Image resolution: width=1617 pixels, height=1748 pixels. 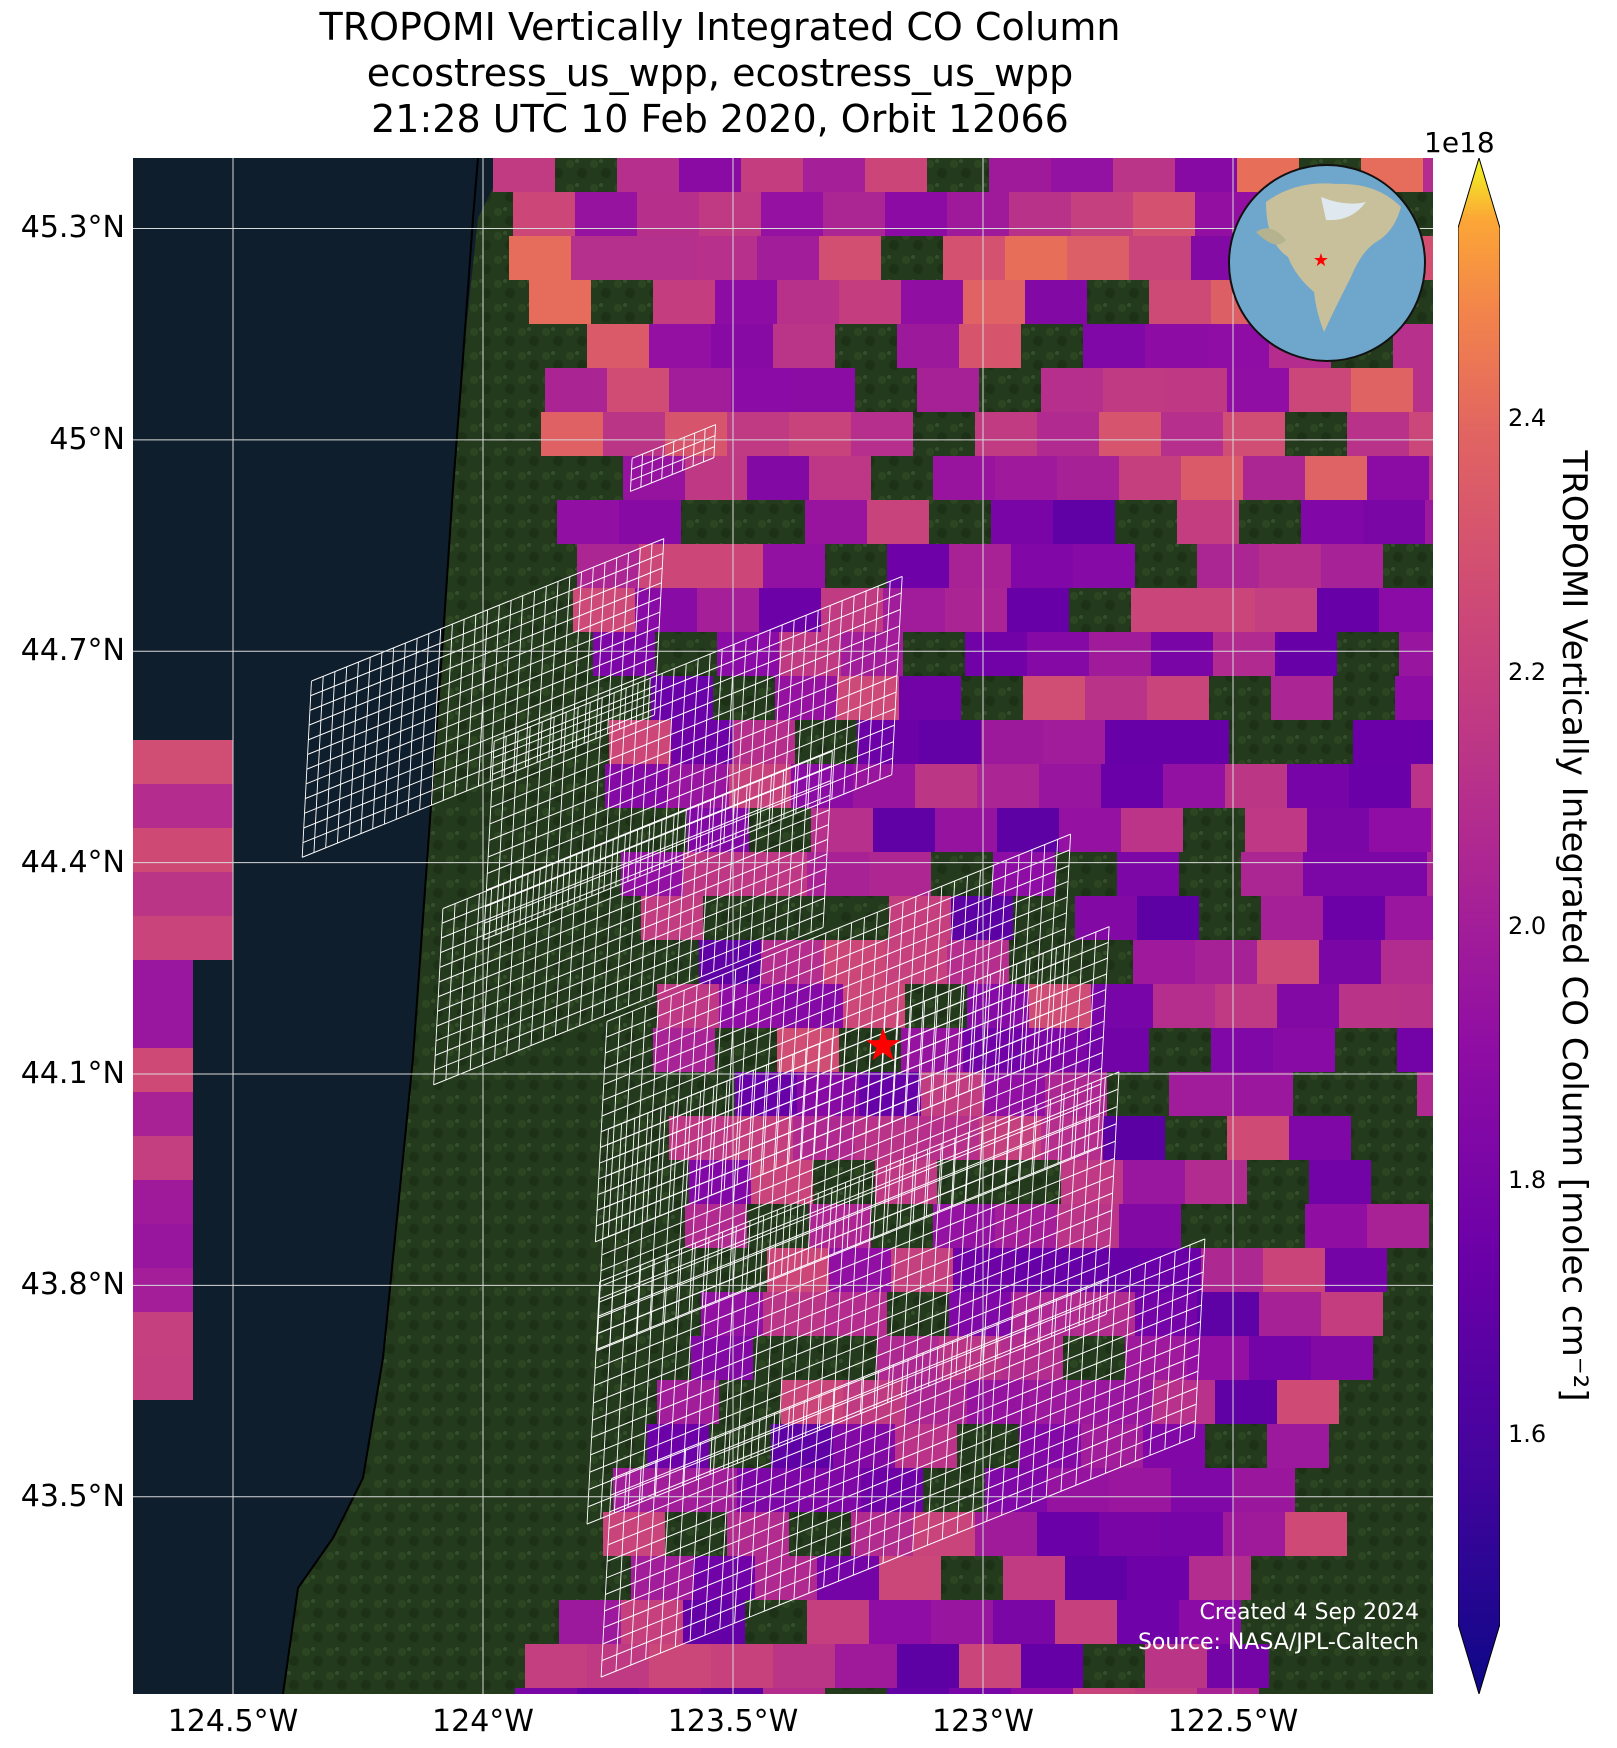 I want to click on globe-icon: ★, so click(x=1327, y=263).